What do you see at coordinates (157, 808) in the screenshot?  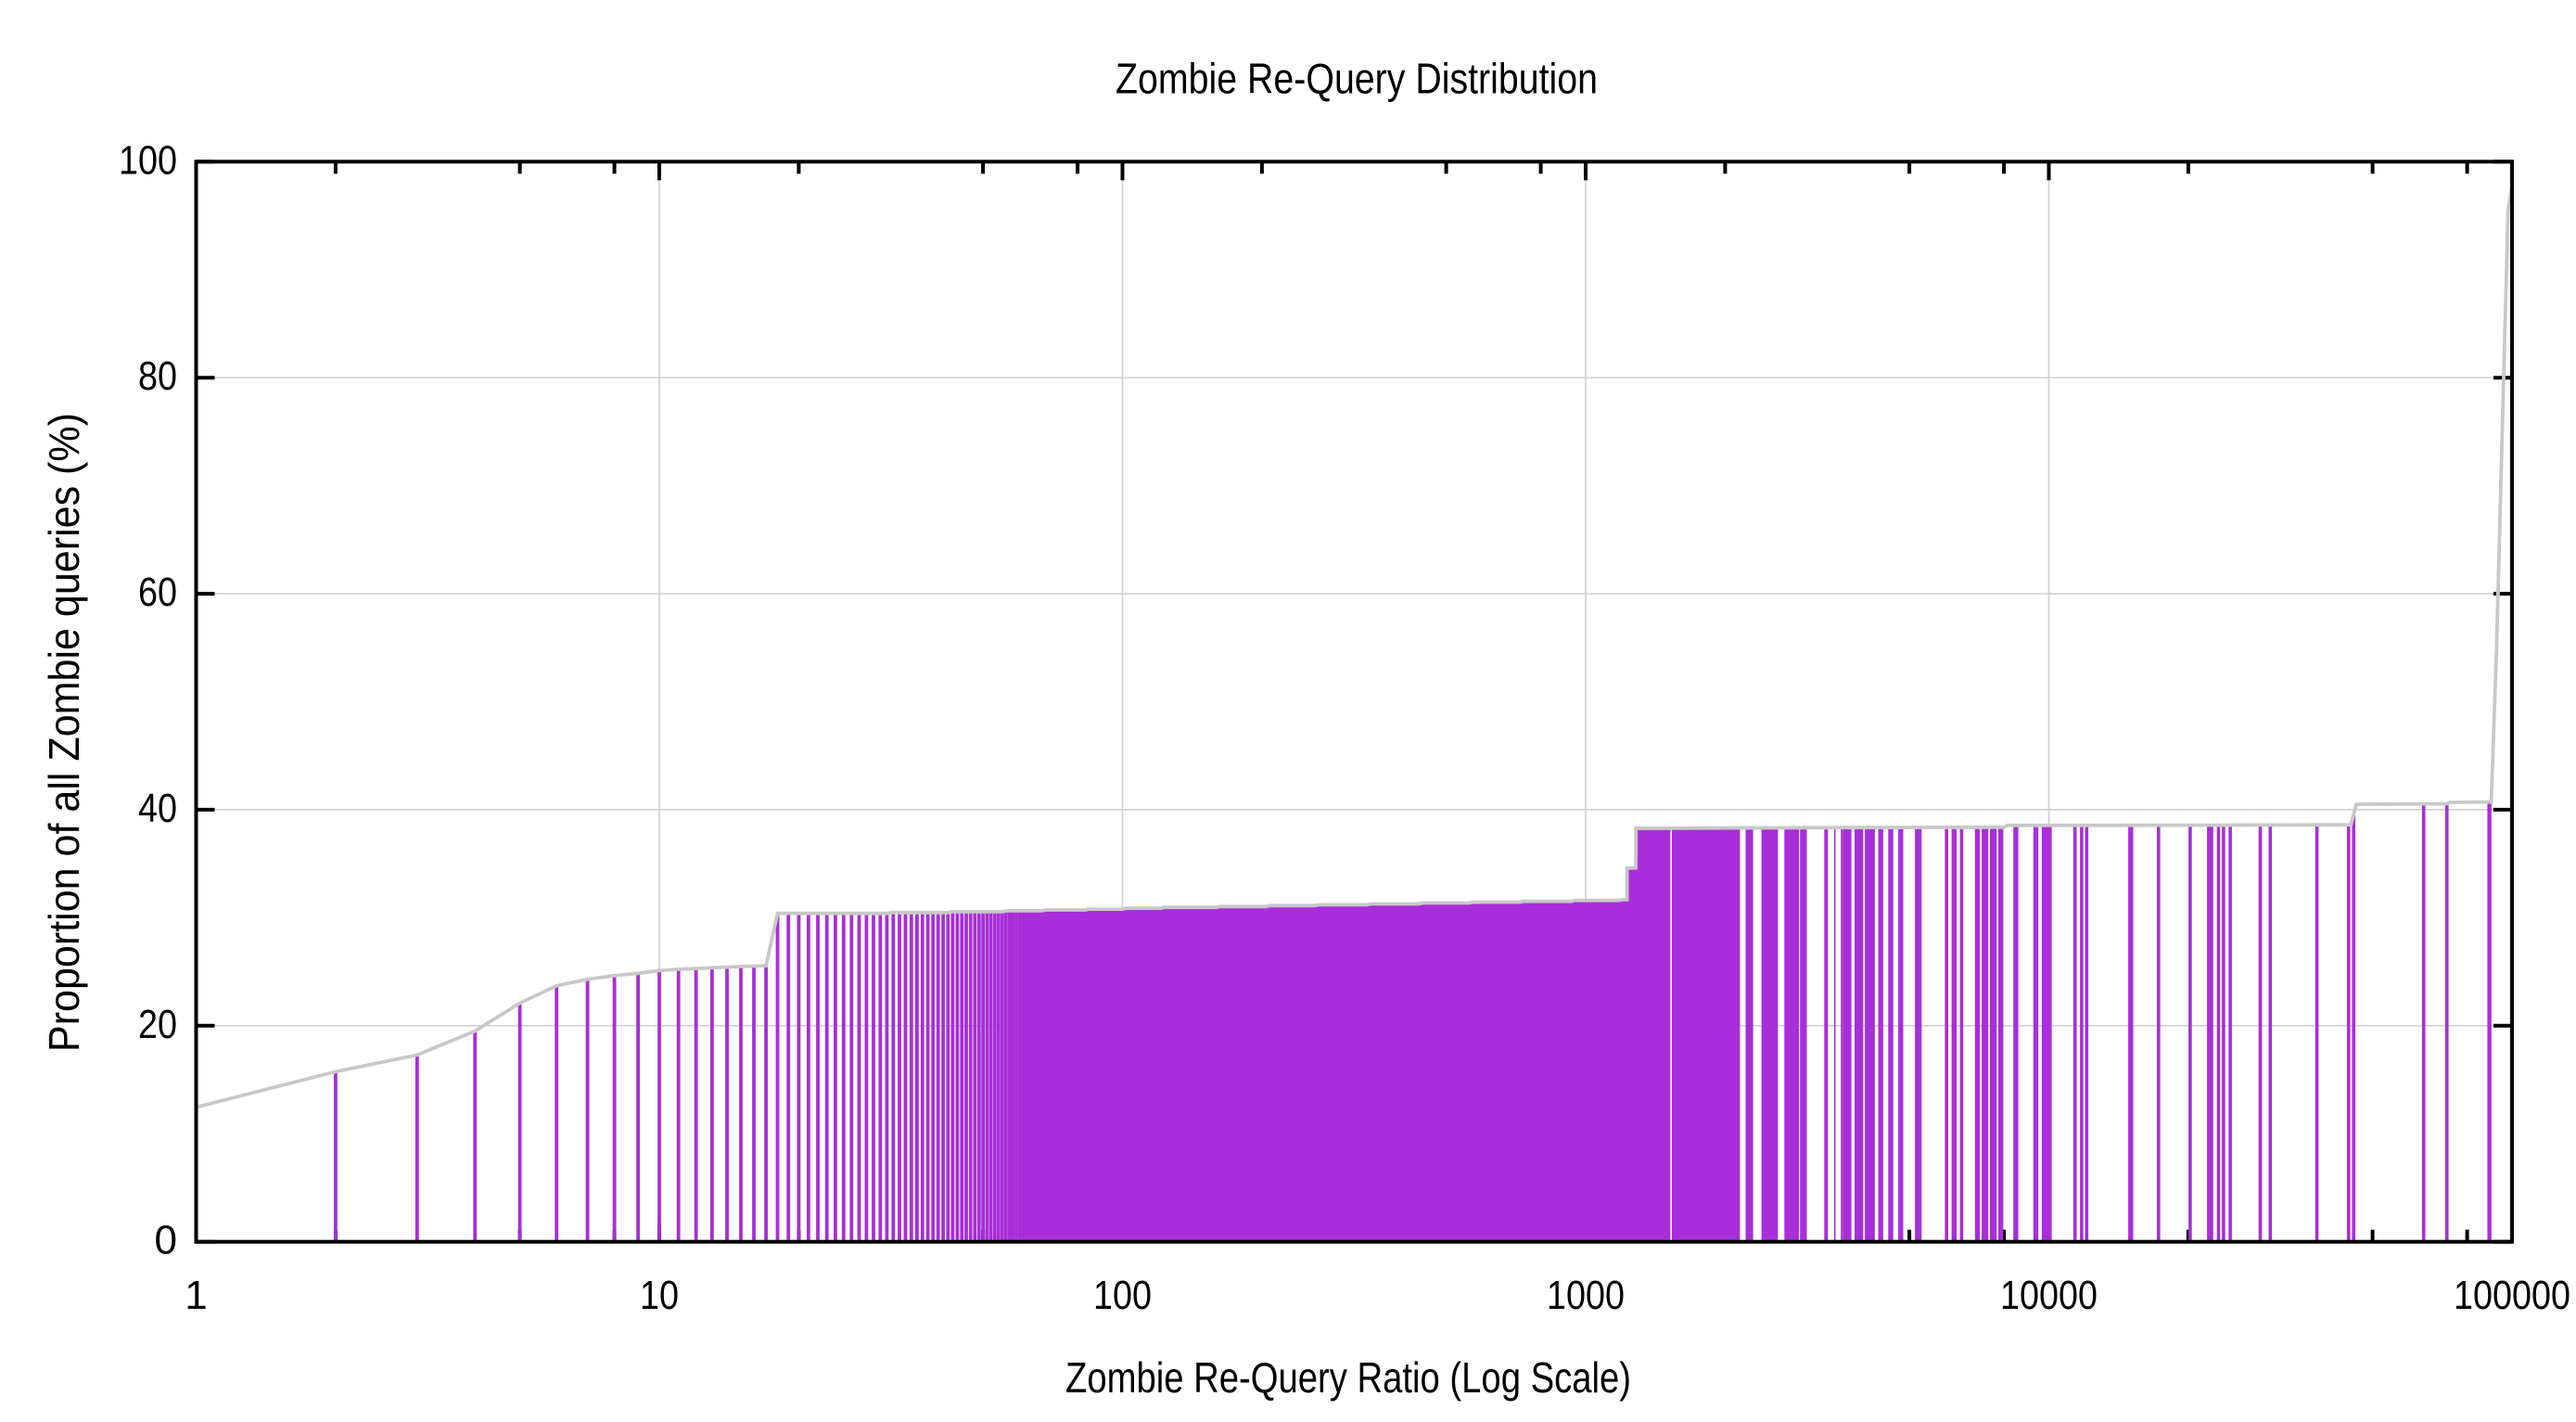 I see `svg-text: 40` at bounding box center [157, 808].